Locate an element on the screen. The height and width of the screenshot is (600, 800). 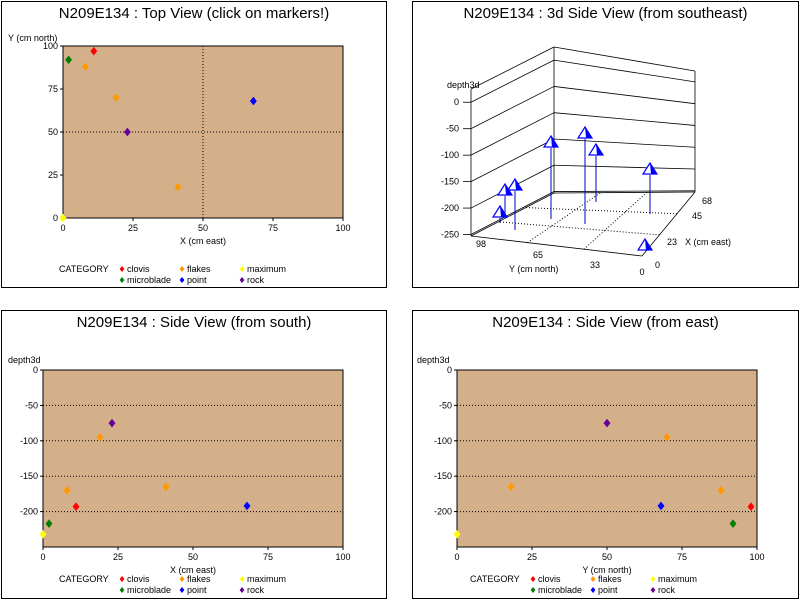
z-axis-label: depth3d is located at coordinates (463, 85).